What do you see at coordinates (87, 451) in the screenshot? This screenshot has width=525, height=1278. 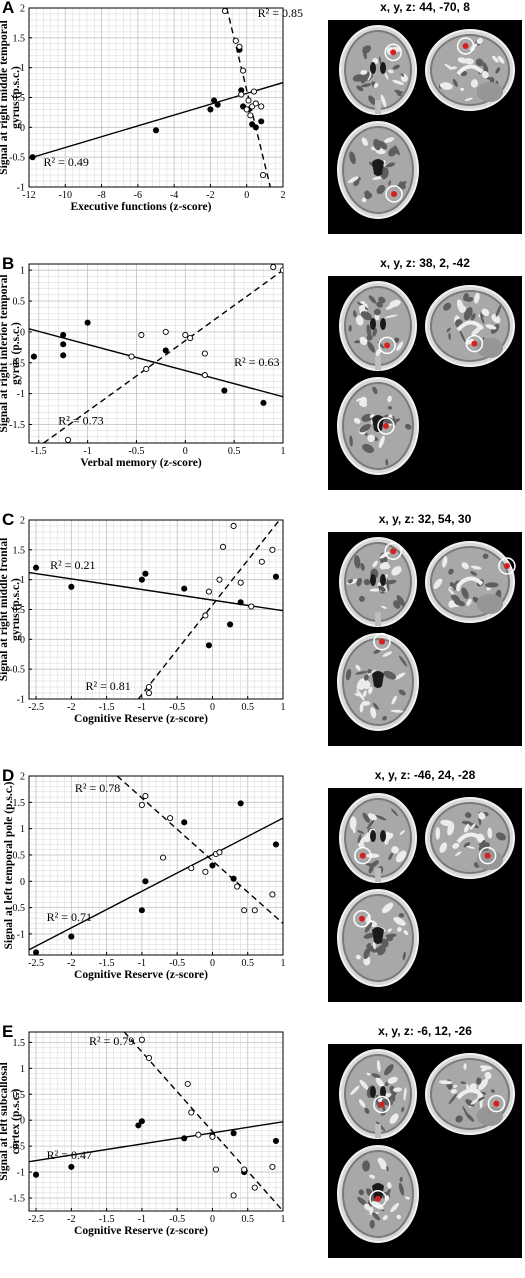 I see `x-tick-label: -1` at bounding box center [87, 451].